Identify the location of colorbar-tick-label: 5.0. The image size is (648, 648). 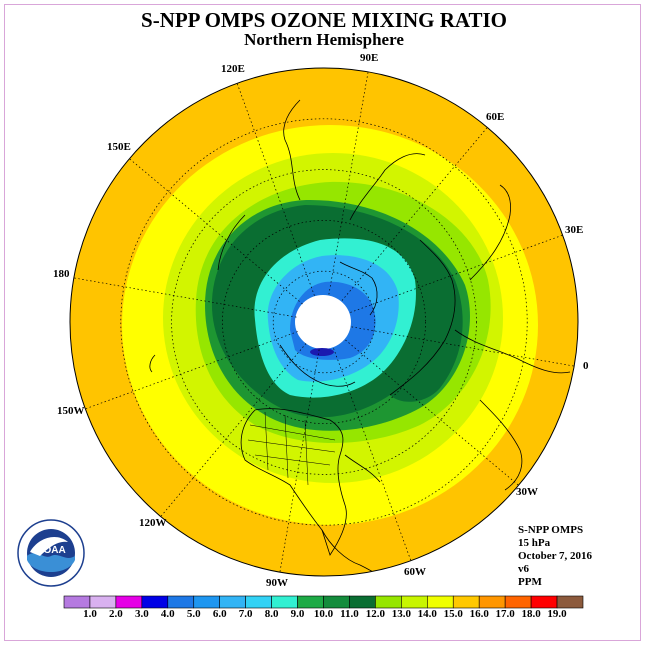
(193, 614).